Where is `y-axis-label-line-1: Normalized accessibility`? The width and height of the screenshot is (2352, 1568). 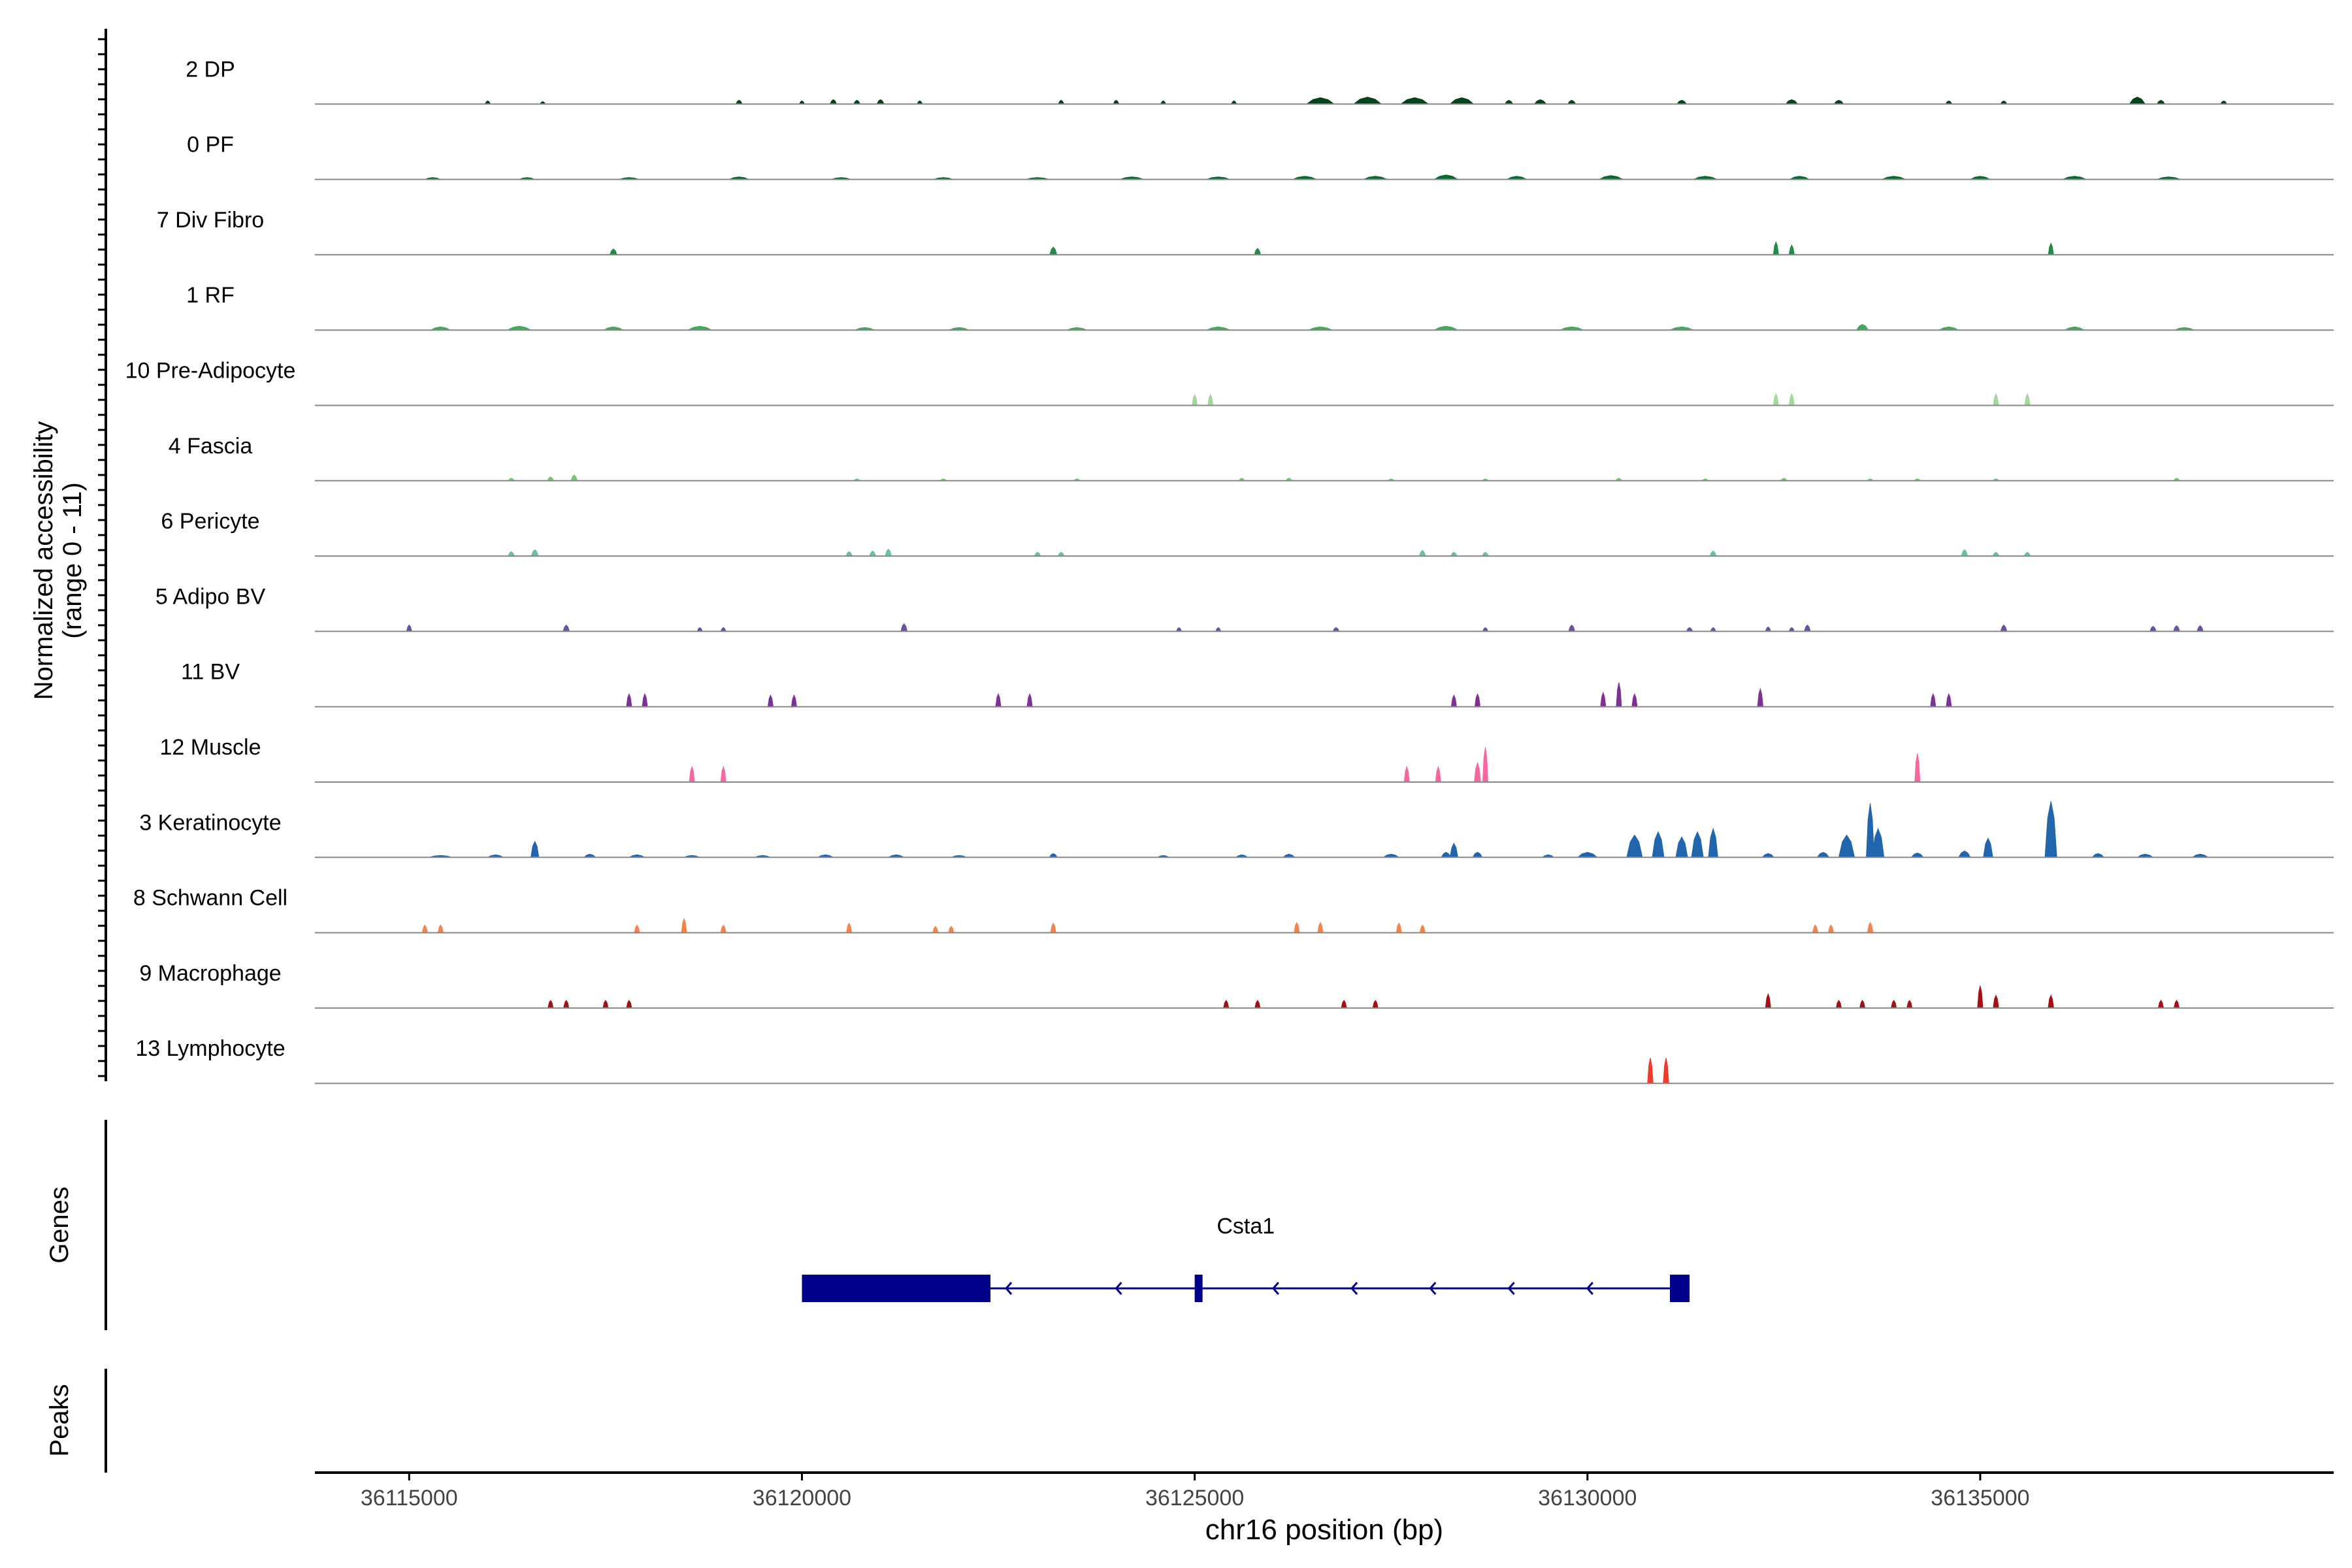 y-axis-label-line-1: Normalized accessibility is located at coordinates (43, 560).